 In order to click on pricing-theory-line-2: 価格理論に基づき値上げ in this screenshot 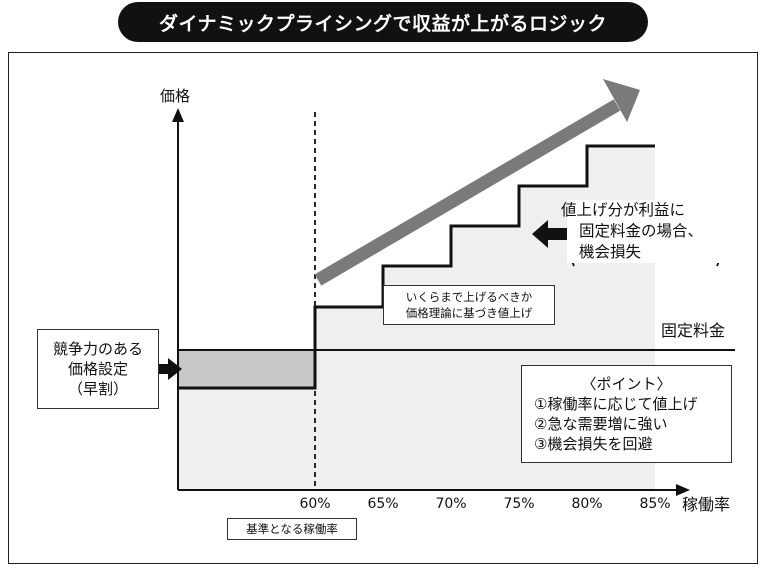, I will do `click(469, 313)`.